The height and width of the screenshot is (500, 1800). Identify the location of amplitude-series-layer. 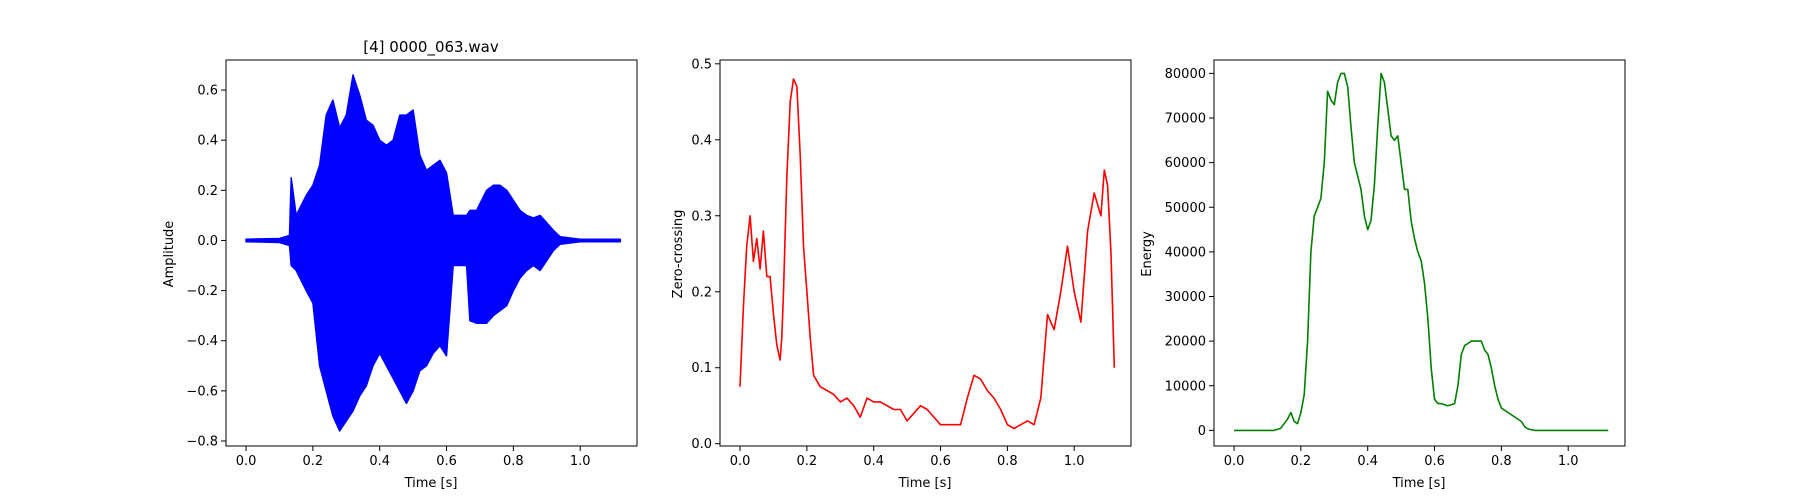
(433, 253).